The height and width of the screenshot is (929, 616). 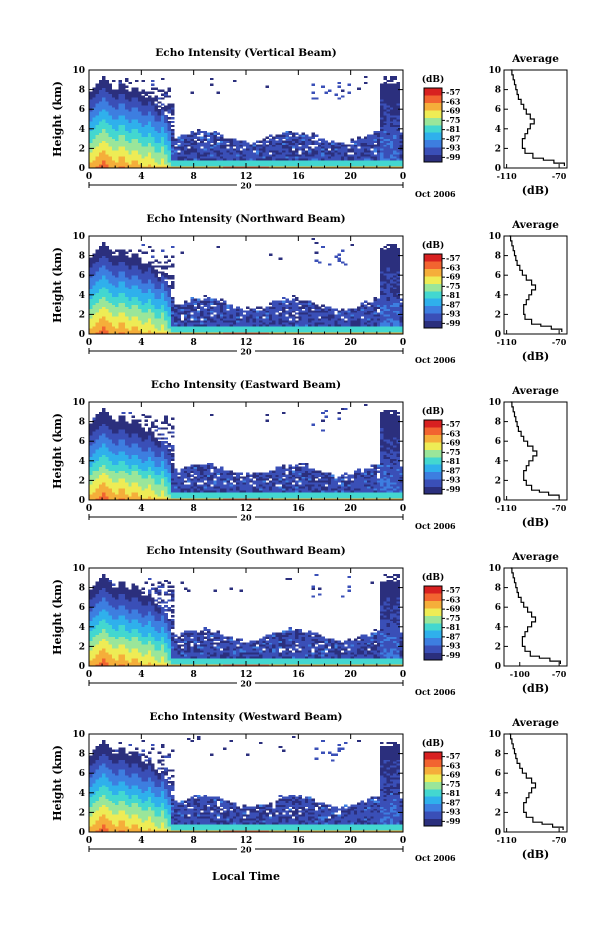 I want to click on colorbar-swatch, so click(x=433, y=143).